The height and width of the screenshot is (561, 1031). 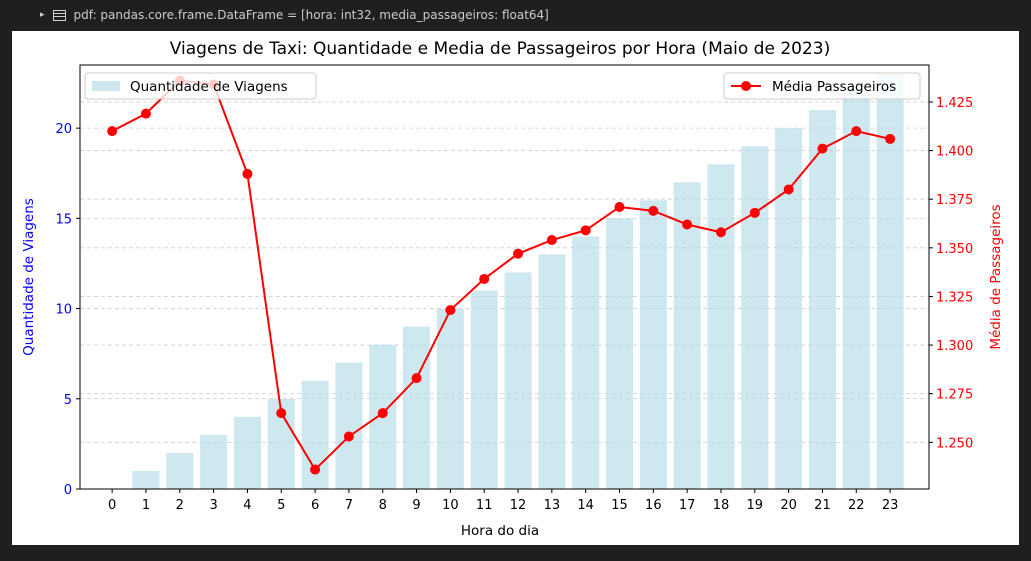 I want to click on y-right-tick-label: 1.275, so click(x=954, y=395).